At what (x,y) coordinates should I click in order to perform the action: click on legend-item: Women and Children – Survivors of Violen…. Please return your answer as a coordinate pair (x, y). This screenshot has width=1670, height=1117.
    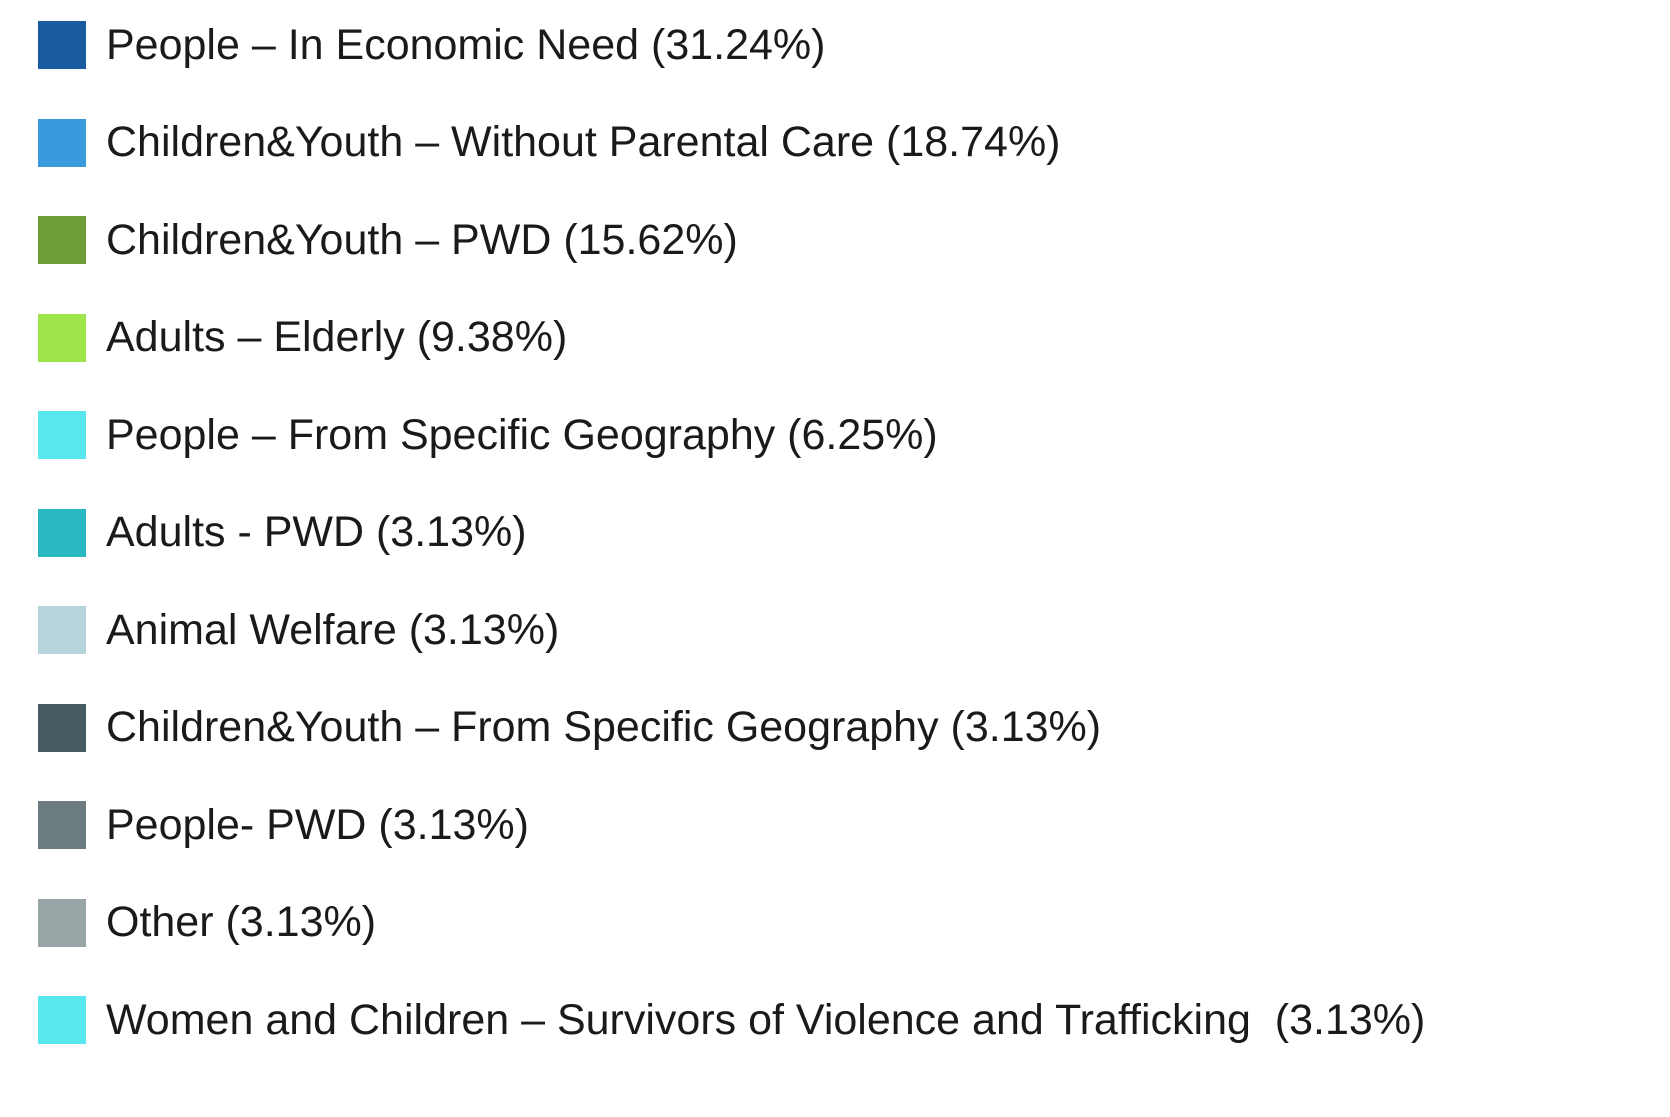
    Looking at the image, I should click on (731, 1020).